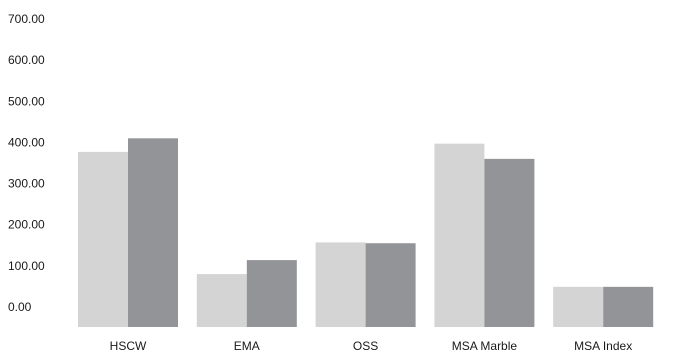 The width and height of the screenshot is (673, 354). I want to click on y-tick-label: 700.00, so click(26, 19).